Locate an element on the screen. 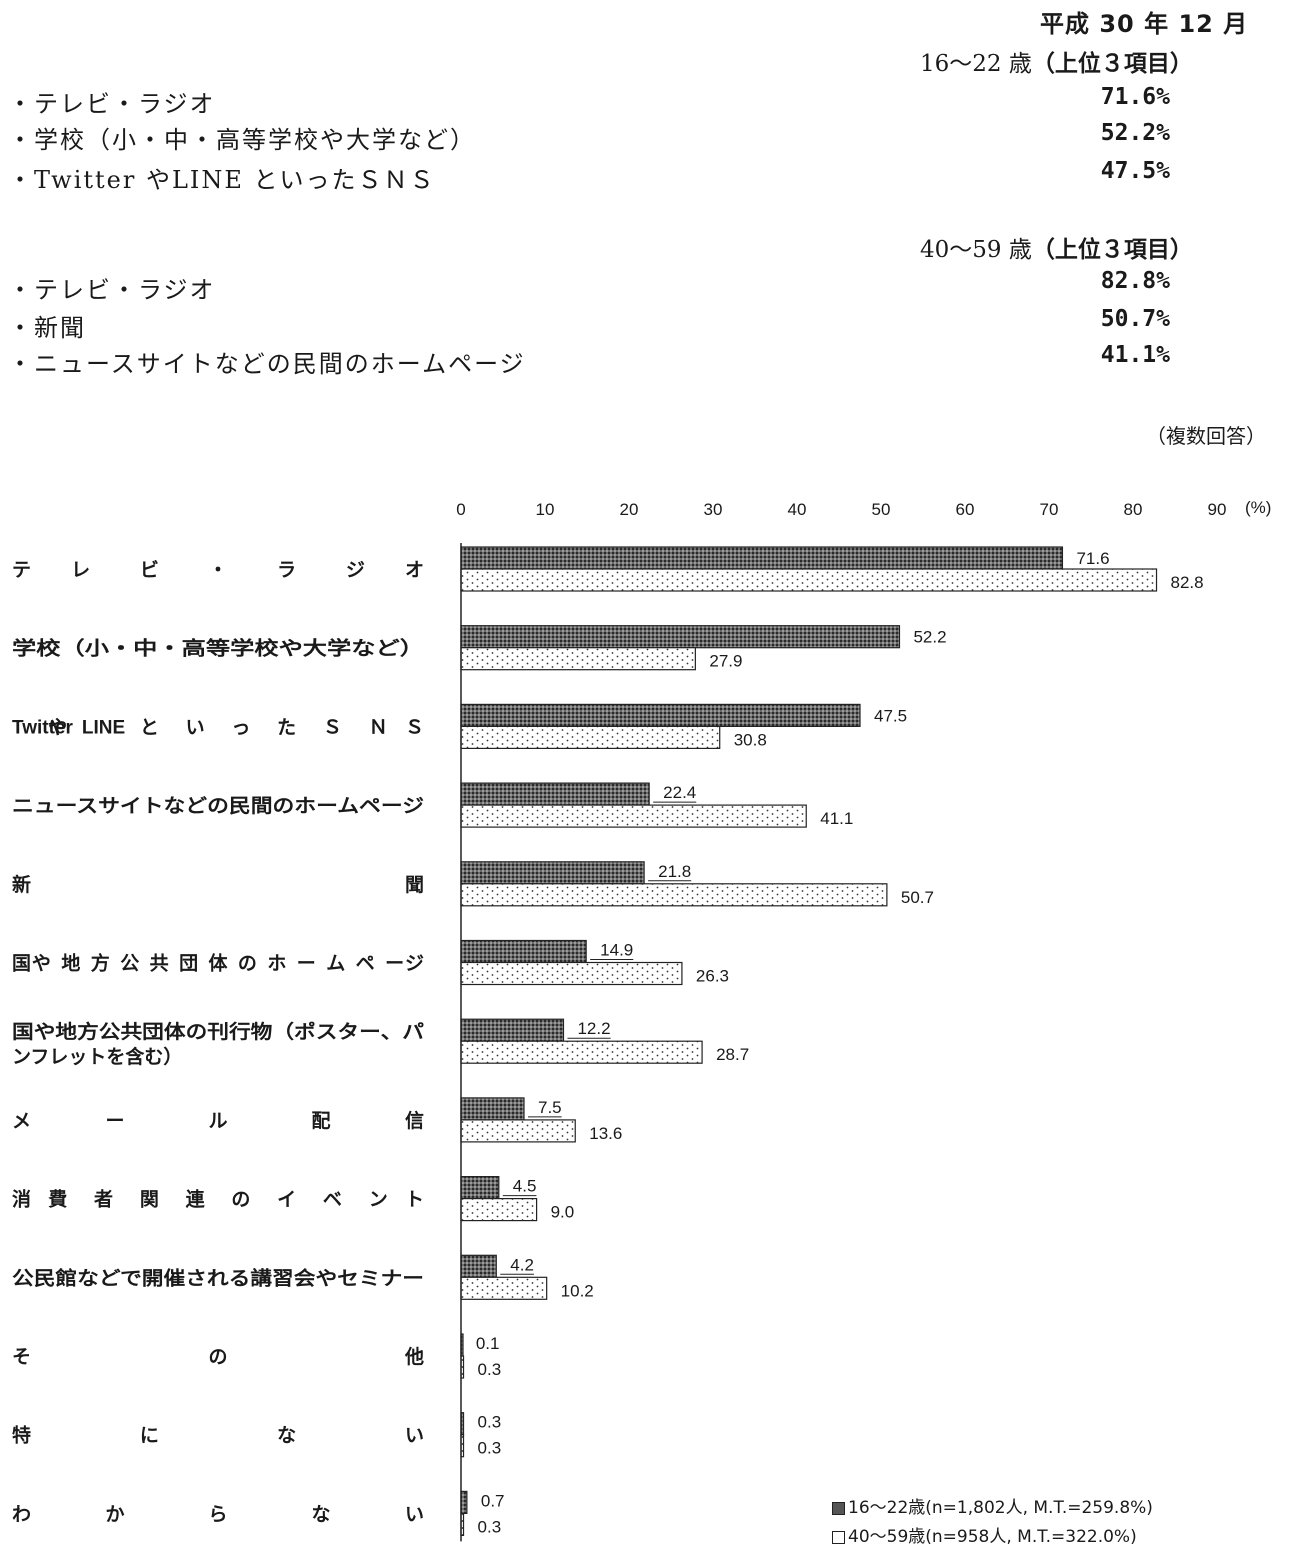 Image resolution: width=1290 pixels, height=1549 pixels. category-label-piece: な is located at coordinates (286, 1436).